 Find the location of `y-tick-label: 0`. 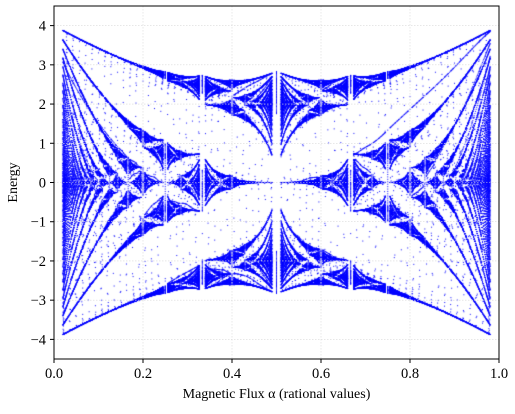

y-tick-label: 0 is located at coordinates (42, 184).